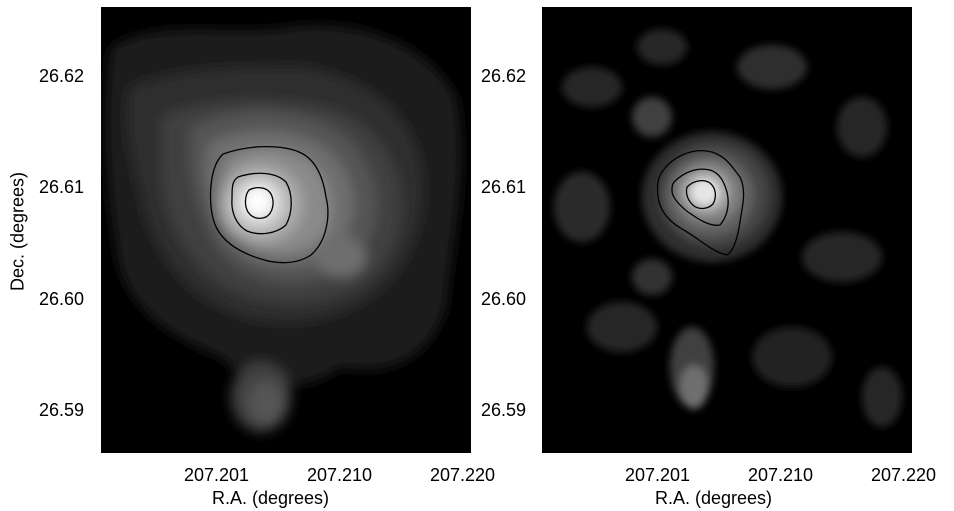 This screenshot has width=954, height=511. What do you see at coordinates (504, 299) in the screenshot?
I see `right-ytick-label: 26.60` at bounding box center [504, 299].